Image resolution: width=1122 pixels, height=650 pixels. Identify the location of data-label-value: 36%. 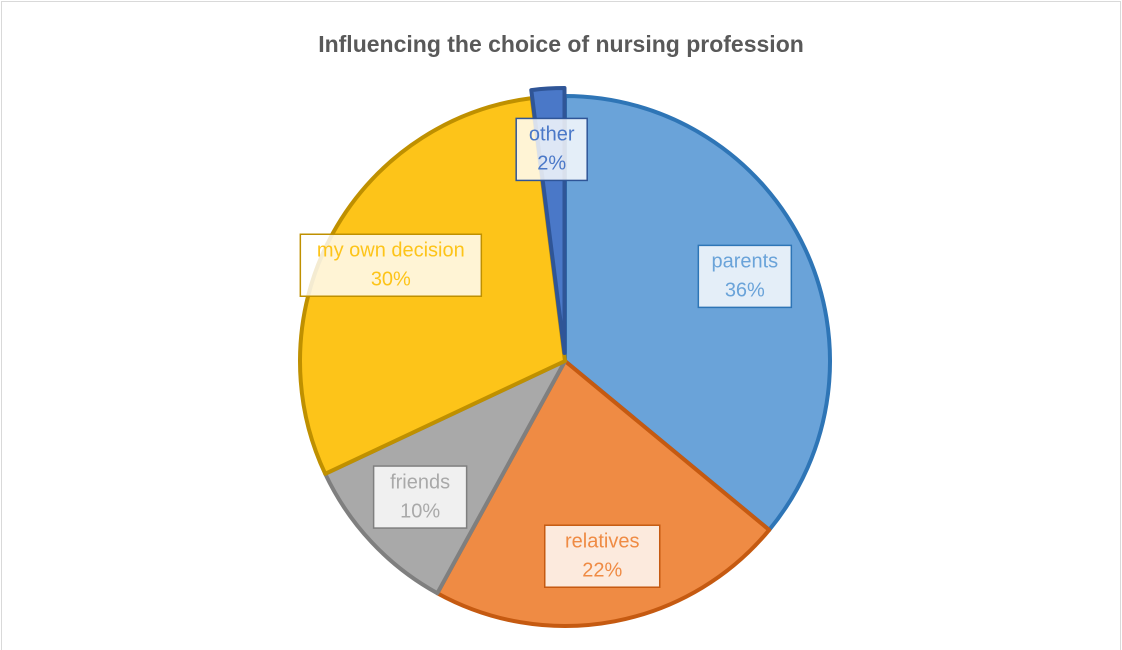
(745, 291).